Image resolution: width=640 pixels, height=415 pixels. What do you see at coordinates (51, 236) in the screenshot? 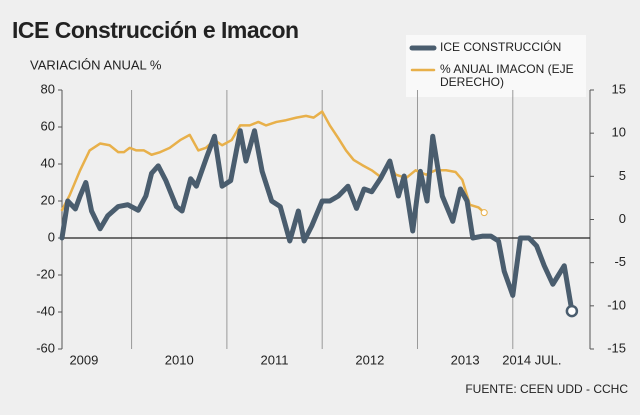
I see `y-tick-label: 0` at bounding box center [51, 236].